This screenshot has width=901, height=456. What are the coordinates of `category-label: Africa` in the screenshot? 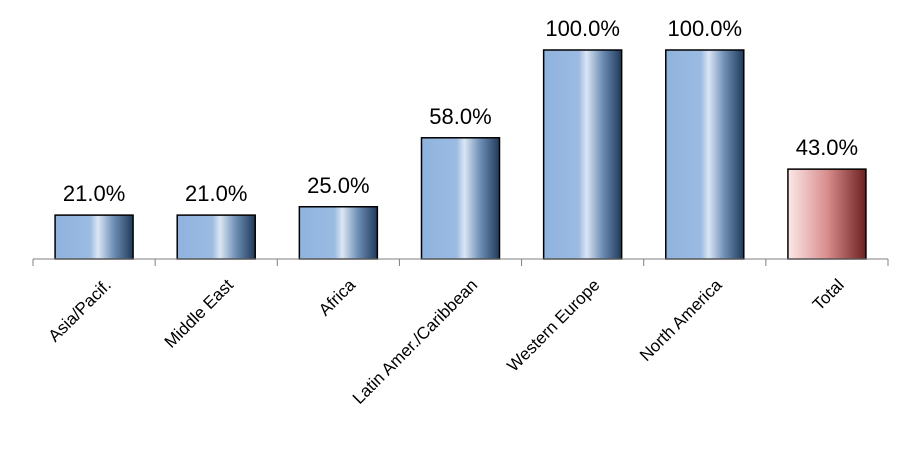 It's located at (337, 297).